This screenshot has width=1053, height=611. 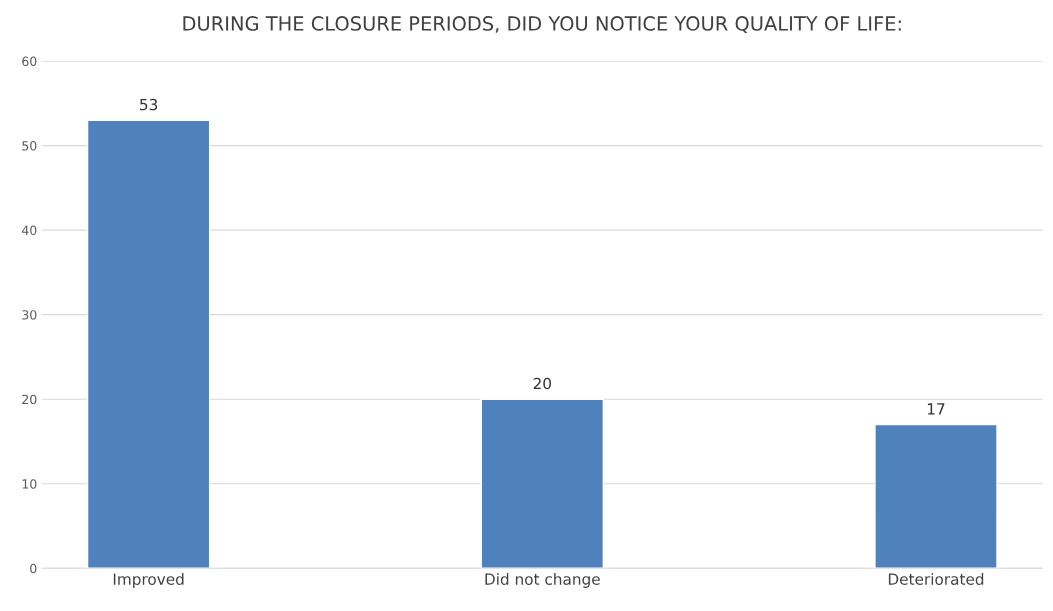 What do you see at coordinates (542, 580) in the screenshot?
I see `x-tick-label: Did not change` at bounding box center [542, 580].